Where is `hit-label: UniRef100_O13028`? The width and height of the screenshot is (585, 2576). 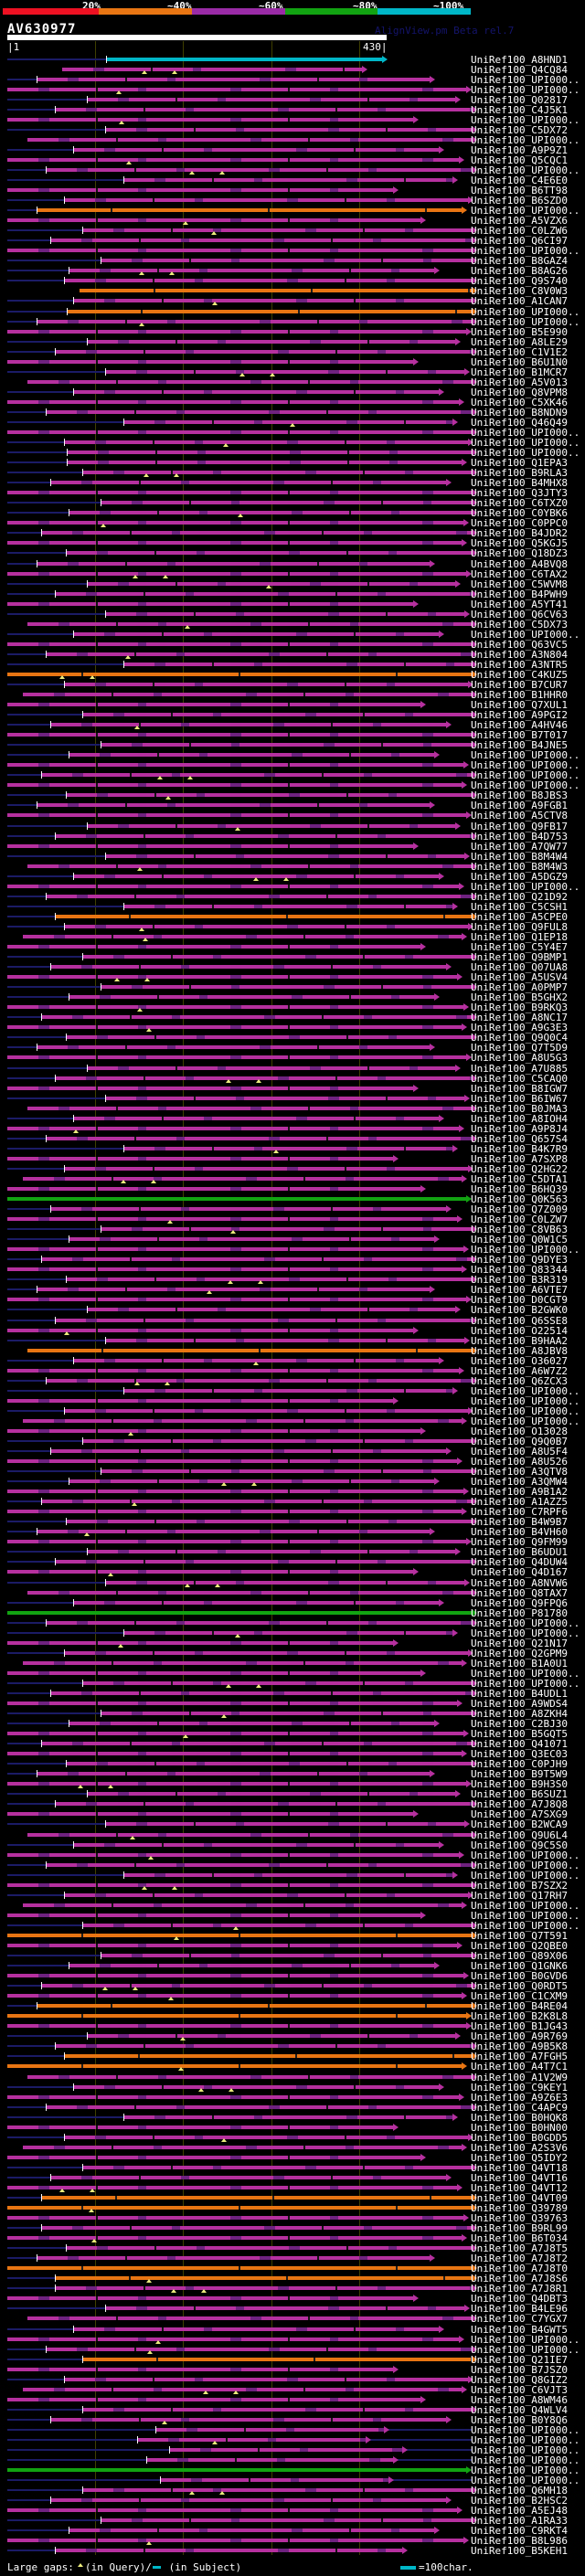 hit-label: UniRef100_O13028 is located at coordinates (519, 1431).